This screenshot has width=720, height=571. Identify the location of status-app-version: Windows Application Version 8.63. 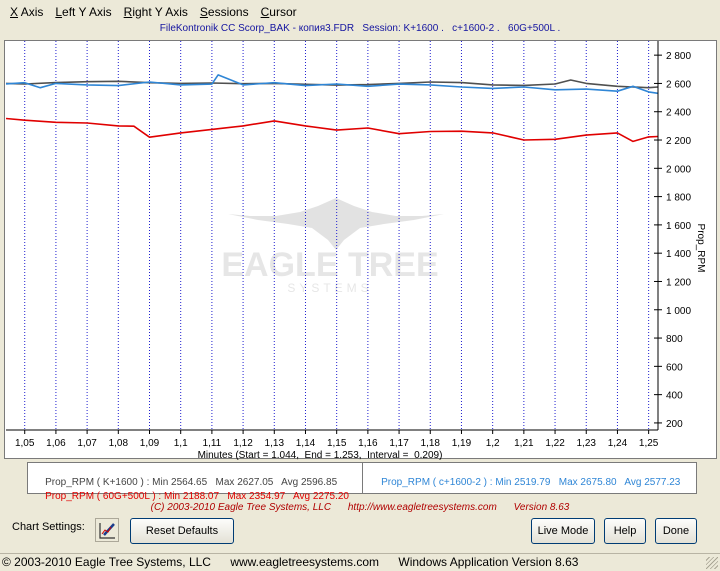
(488, 562).